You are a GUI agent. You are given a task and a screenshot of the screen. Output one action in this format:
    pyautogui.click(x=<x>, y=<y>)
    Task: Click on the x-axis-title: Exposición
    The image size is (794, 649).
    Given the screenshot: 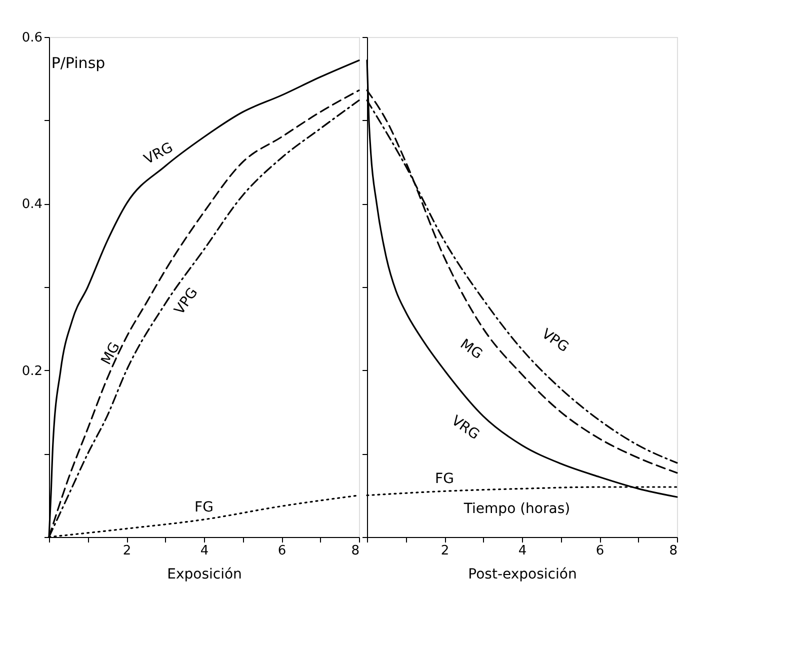 What is the action you would take?
    pyautogui.click(x=204, y=574)
    